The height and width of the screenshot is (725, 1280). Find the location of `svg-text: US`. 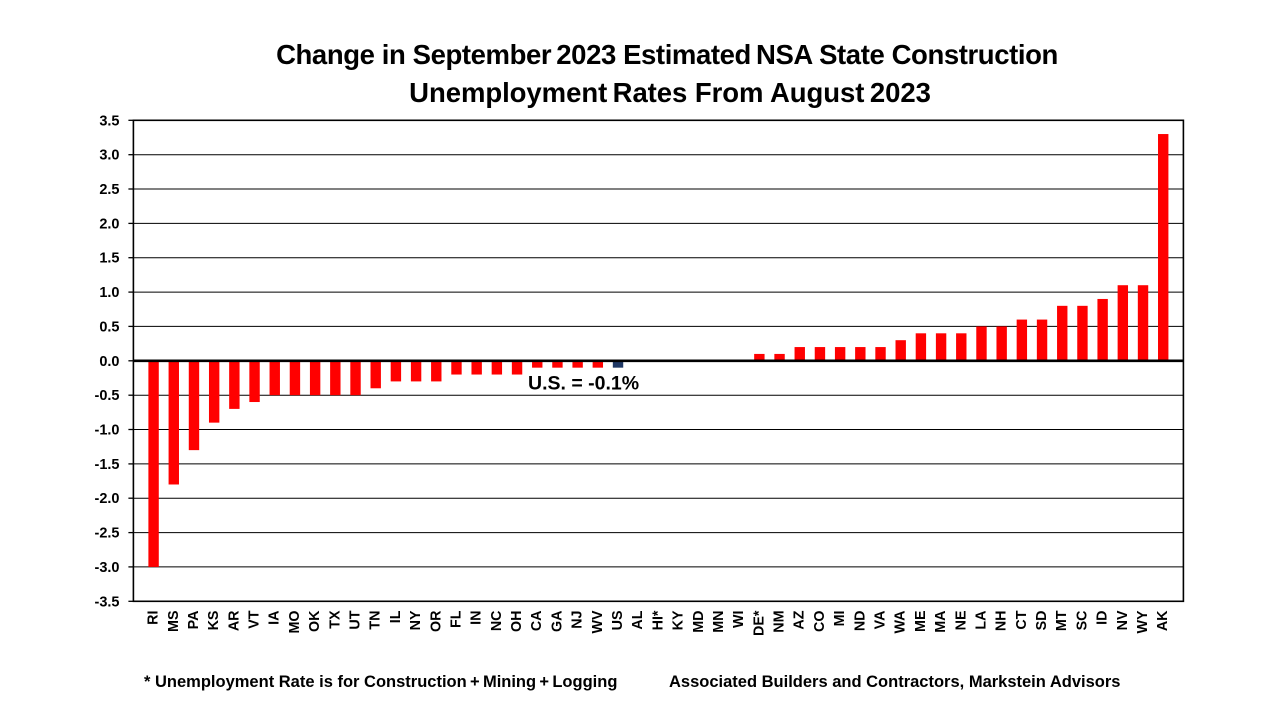

svg-text: US is located at coordinates (618, 621).